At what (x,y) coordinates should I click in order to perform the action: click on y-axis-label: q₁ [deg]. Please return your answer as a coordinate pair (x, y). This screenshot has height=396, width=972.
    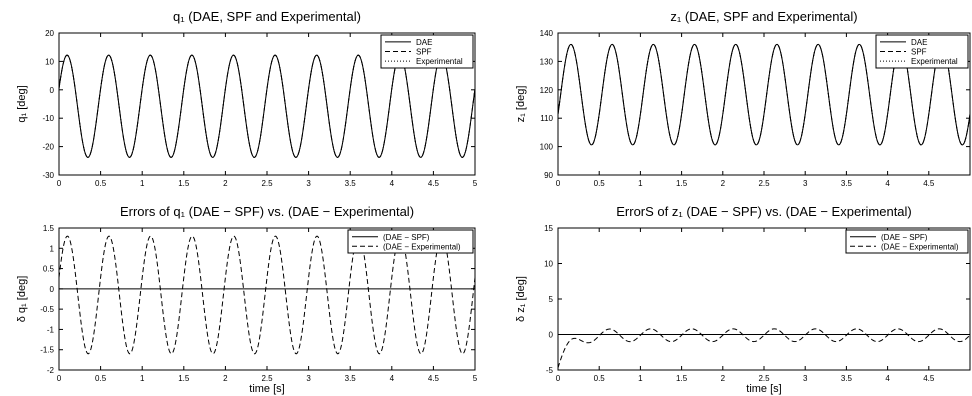
    Looking at the image, I should click on (22, 103).